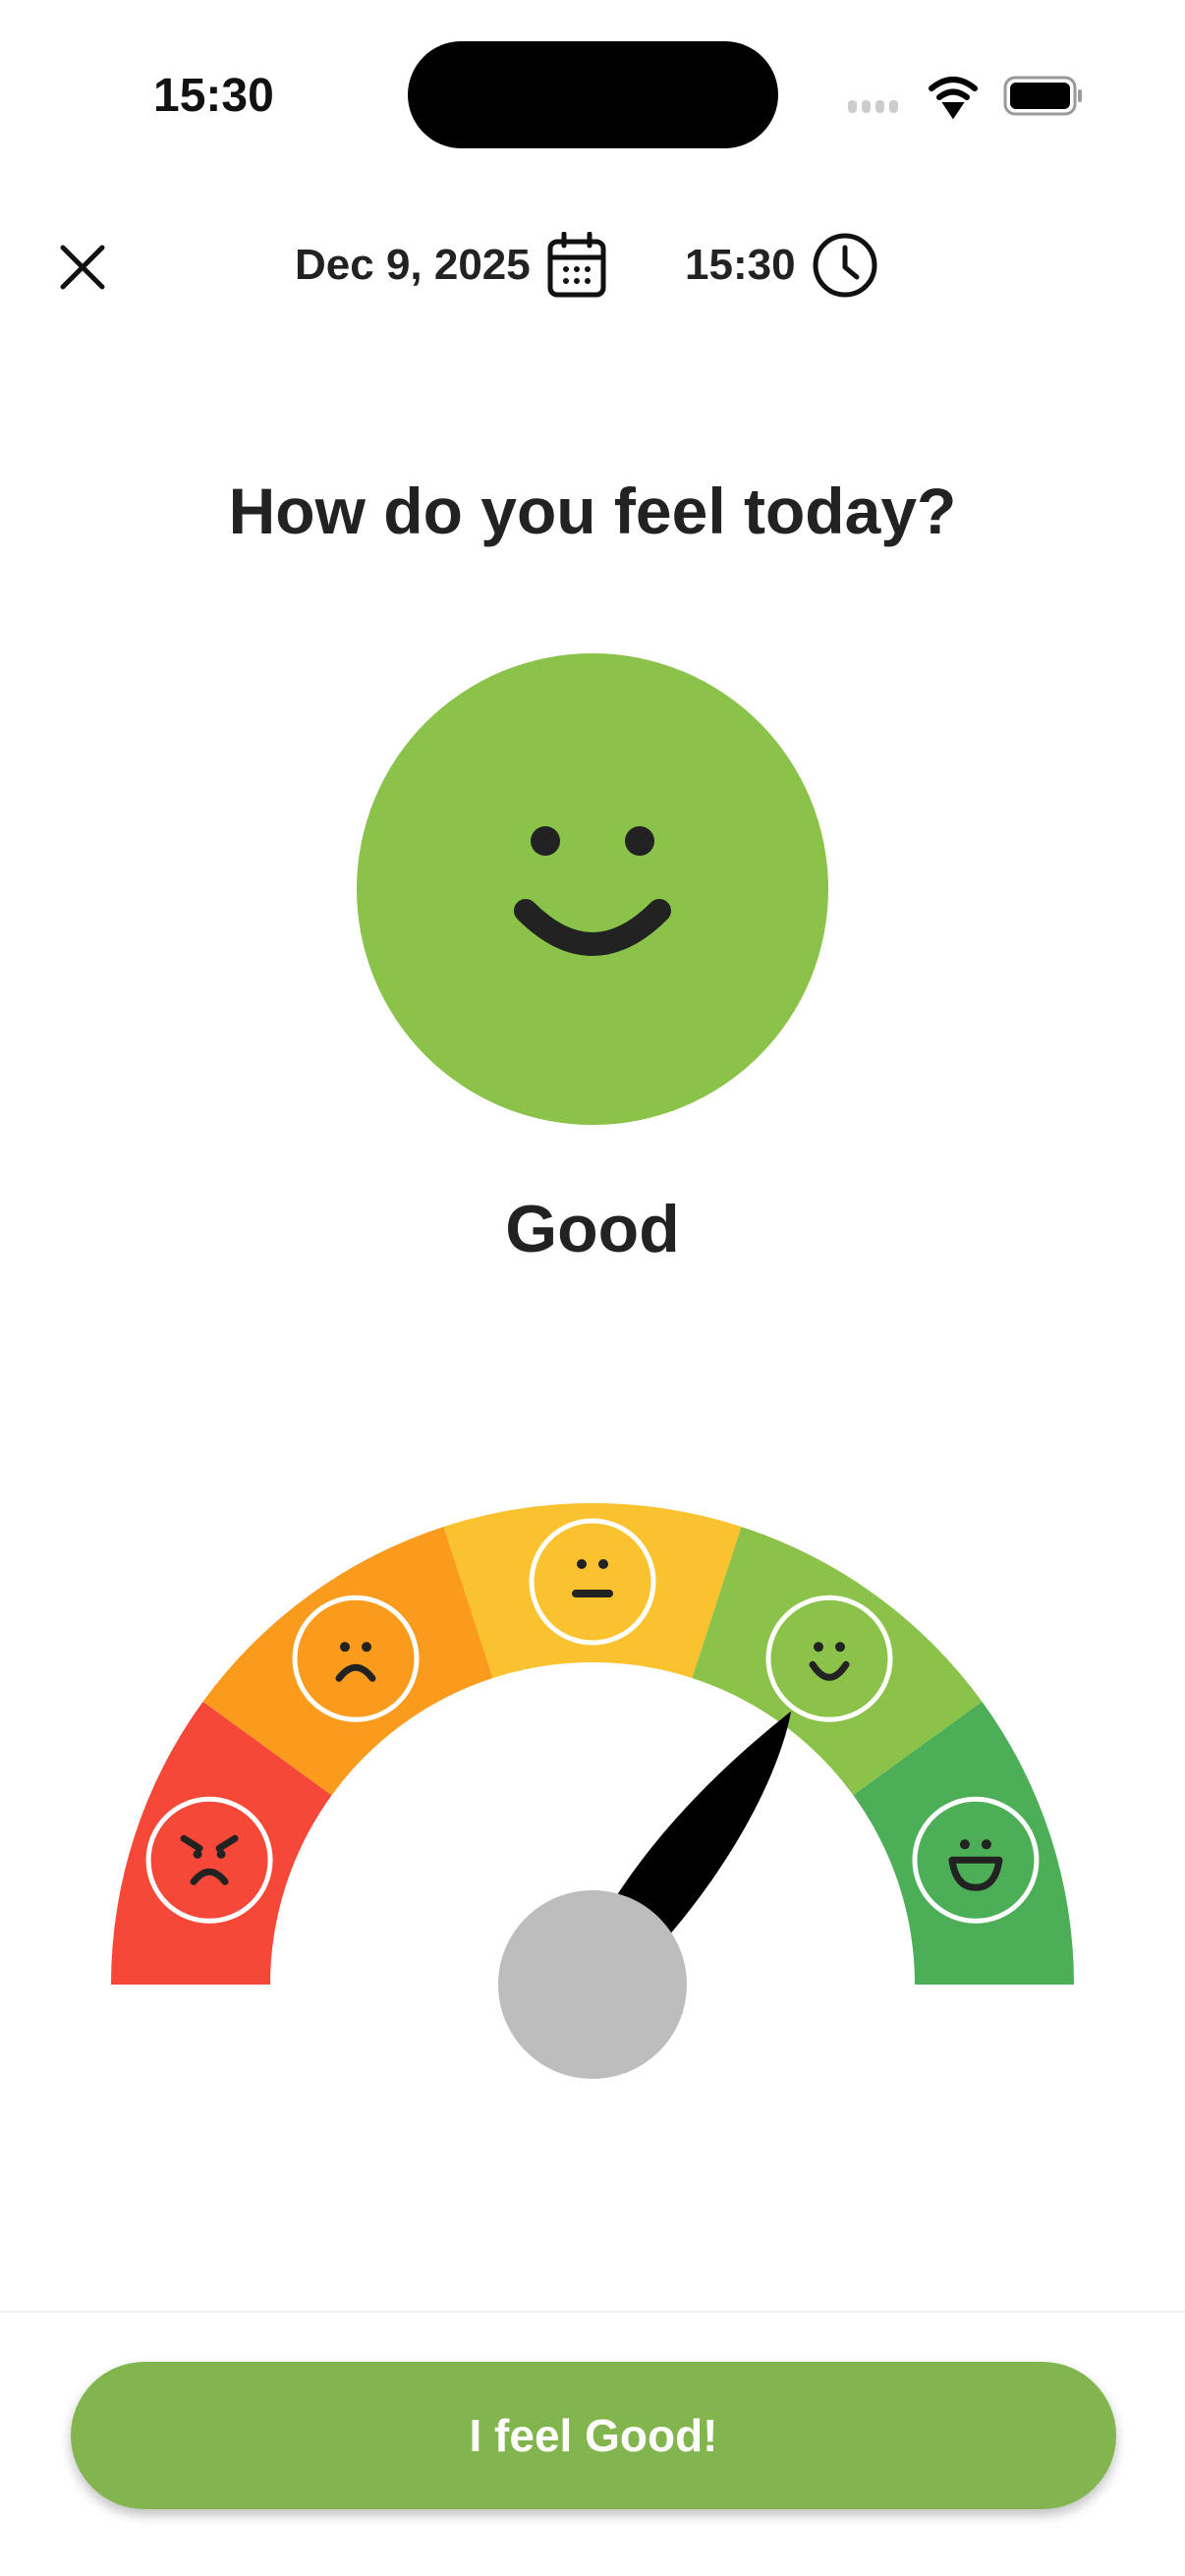 Image resolution: width=1185 pixels, height=2576 pixels. I want to click on close-icon, so click(83, 267).